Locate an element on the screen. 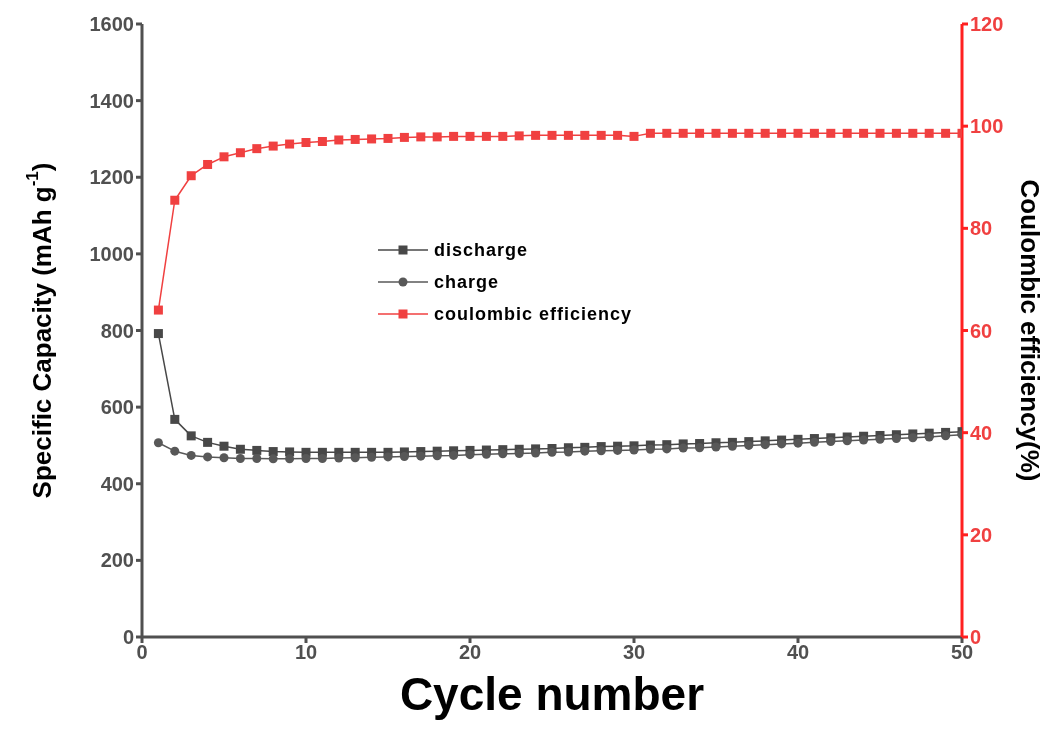  y-tick-label: 0 is located at coordinates (128, 637).